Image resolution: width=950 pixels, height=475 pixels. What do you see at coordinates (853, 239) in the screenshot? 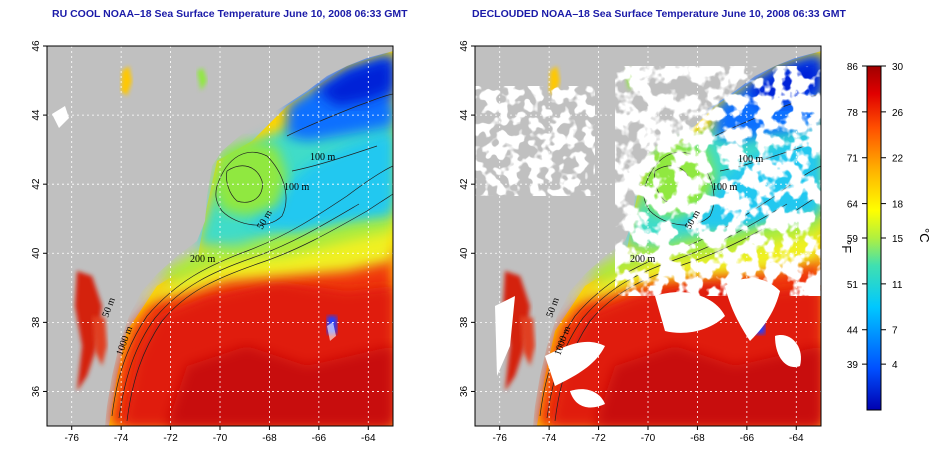
I see `fahrenheit-tick-label: 59` at bounding box center [853, 239].